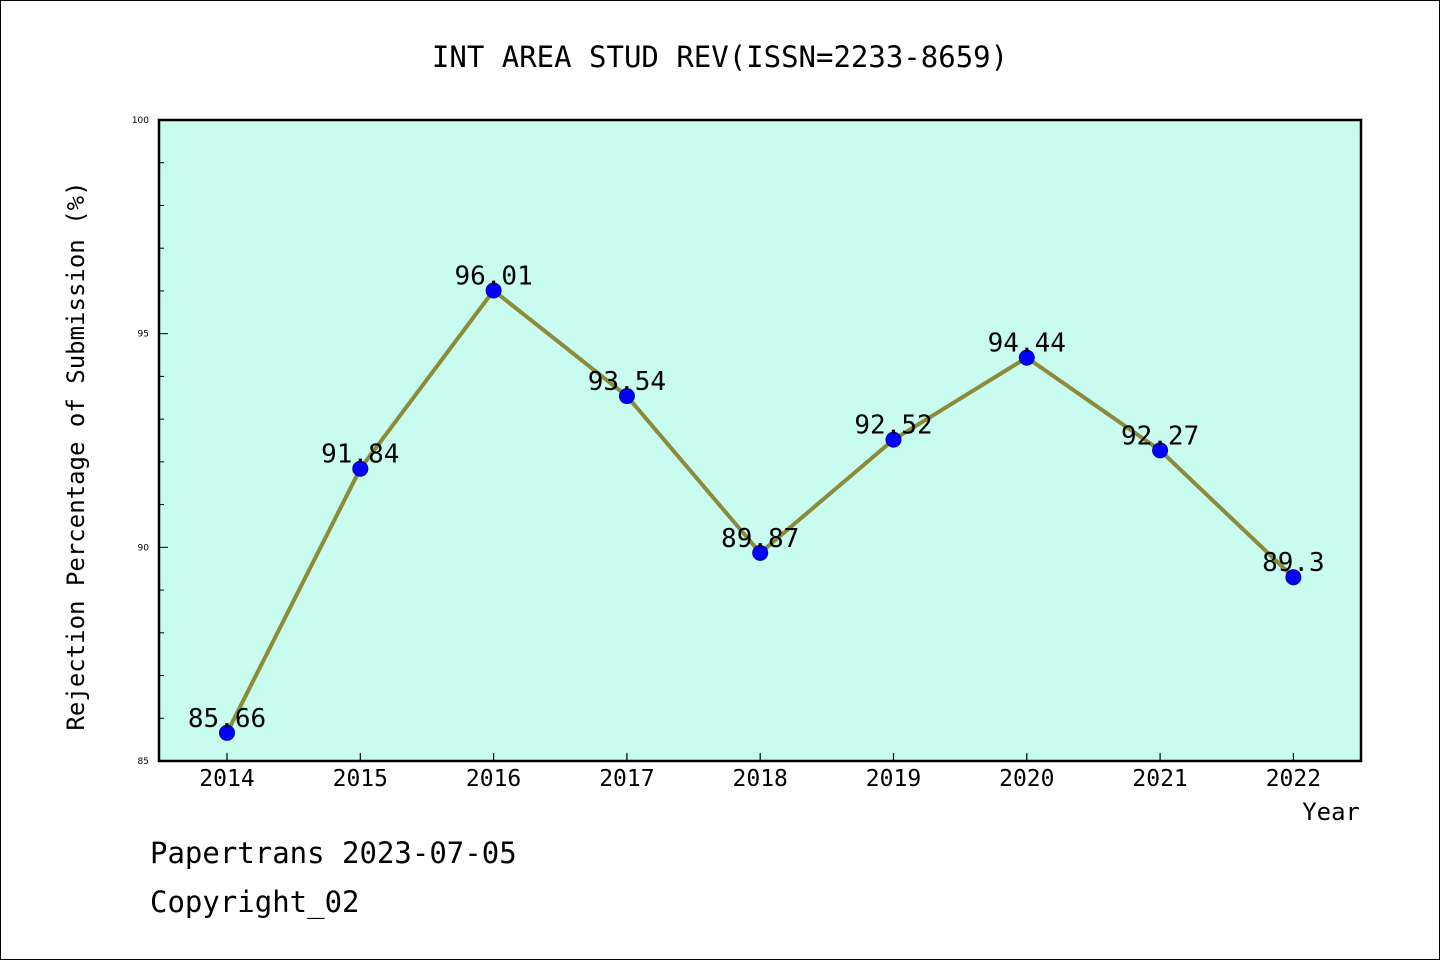  I want to click on x-tick-label: 2015, so click(360, 779).